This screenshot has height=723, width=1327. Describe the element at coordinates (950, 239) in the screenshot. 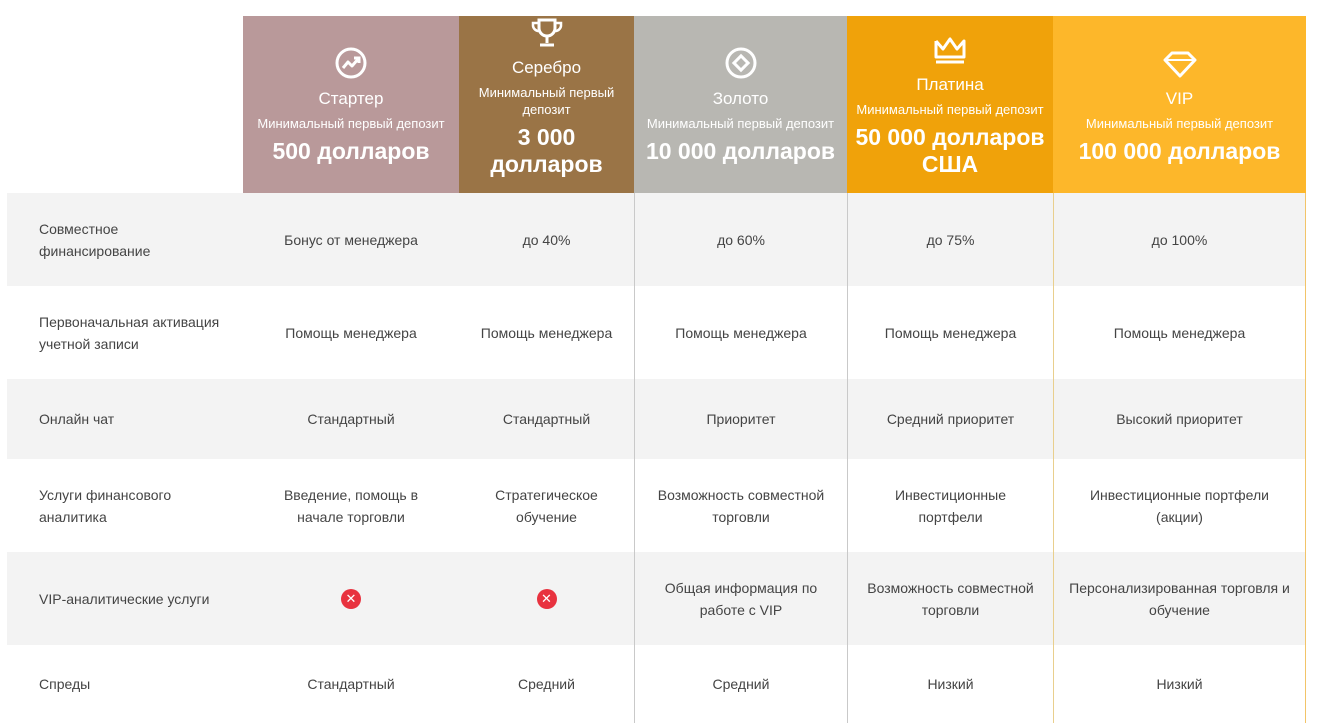

I see `table-cell: до 75%` at that location.